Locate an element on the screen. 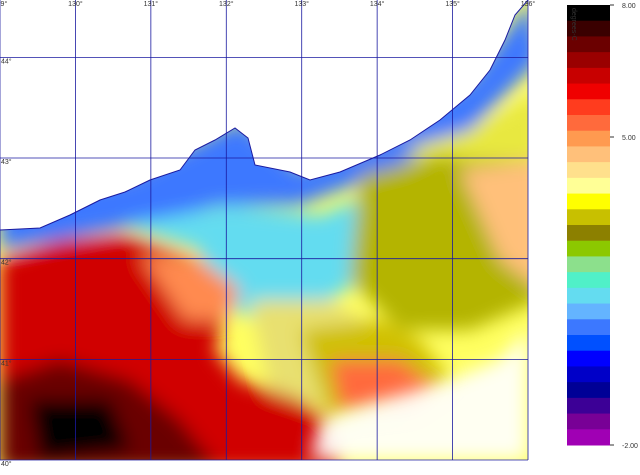 The width and height of the screenshot is (640, 475). colorbar-label: -2.00 is located at coordinates (630, 446).